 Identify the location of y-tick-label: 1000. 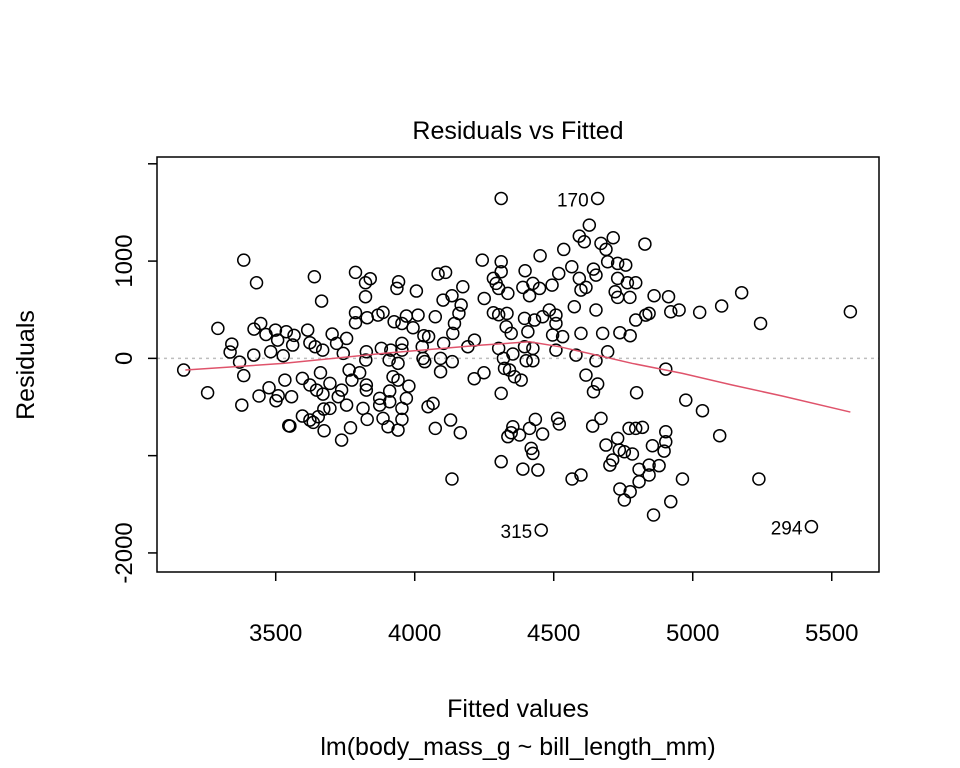
(124, 260).